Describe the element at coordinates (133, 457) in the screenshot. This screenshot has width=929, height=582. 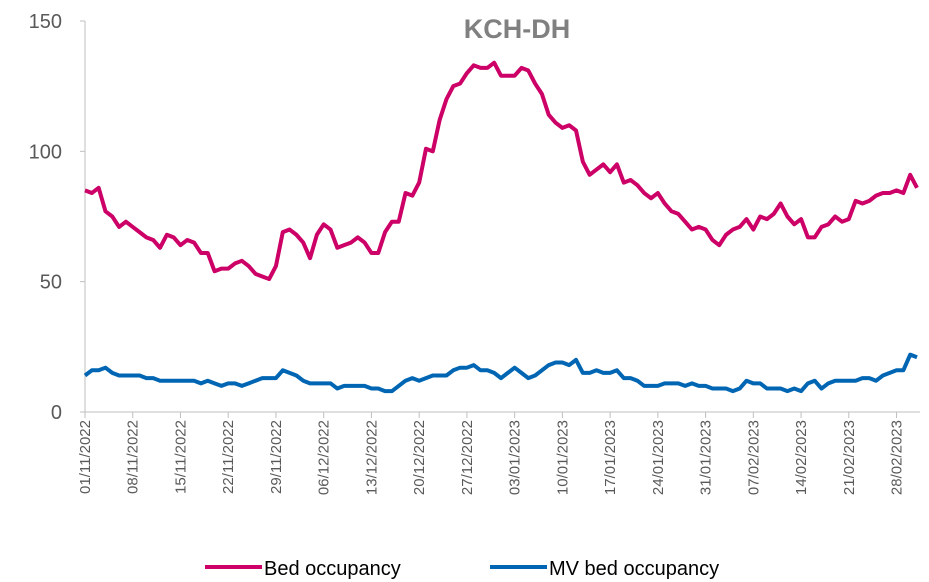
I see `x-tick-label: 08/11/2022` at that location.